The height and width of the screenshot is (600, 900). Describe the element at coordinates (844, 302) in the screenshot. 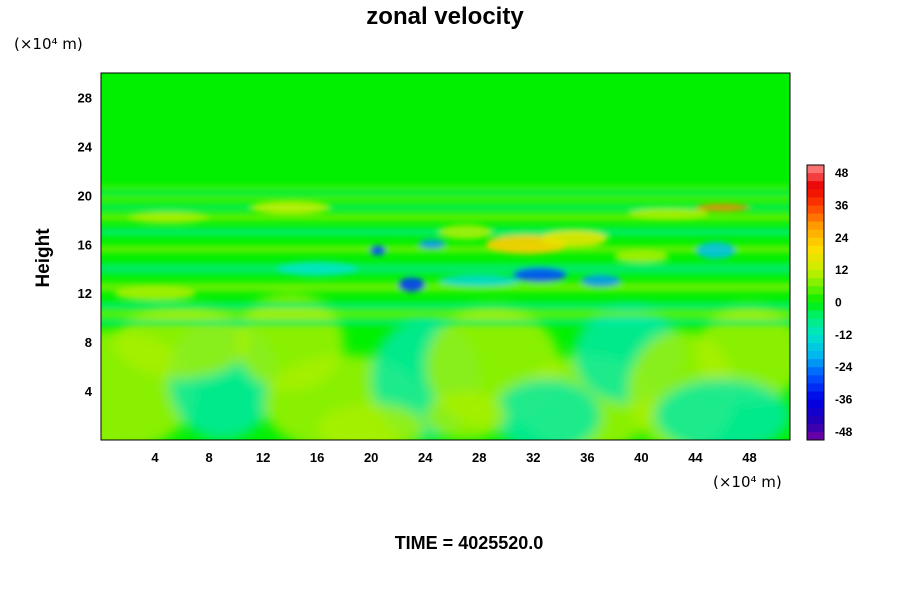

I see `colorbar-ticks: 48 36 24 12 0 -12 -24 -36 -48` at that location.